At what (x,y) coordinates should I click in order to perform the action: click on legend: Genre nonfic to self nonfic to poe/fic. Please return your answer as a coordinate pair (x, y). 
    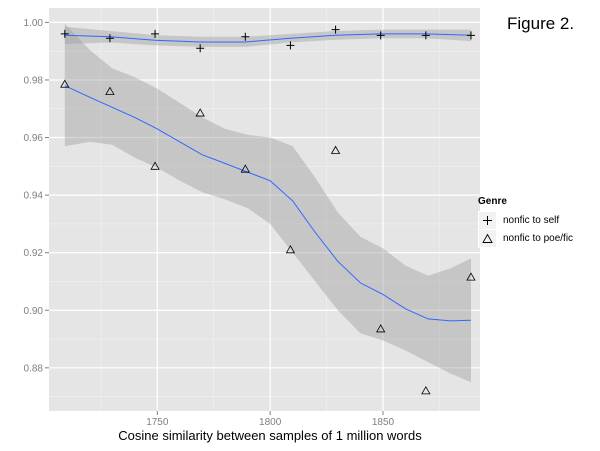
    Looking at the image, I should click on (526, 222).